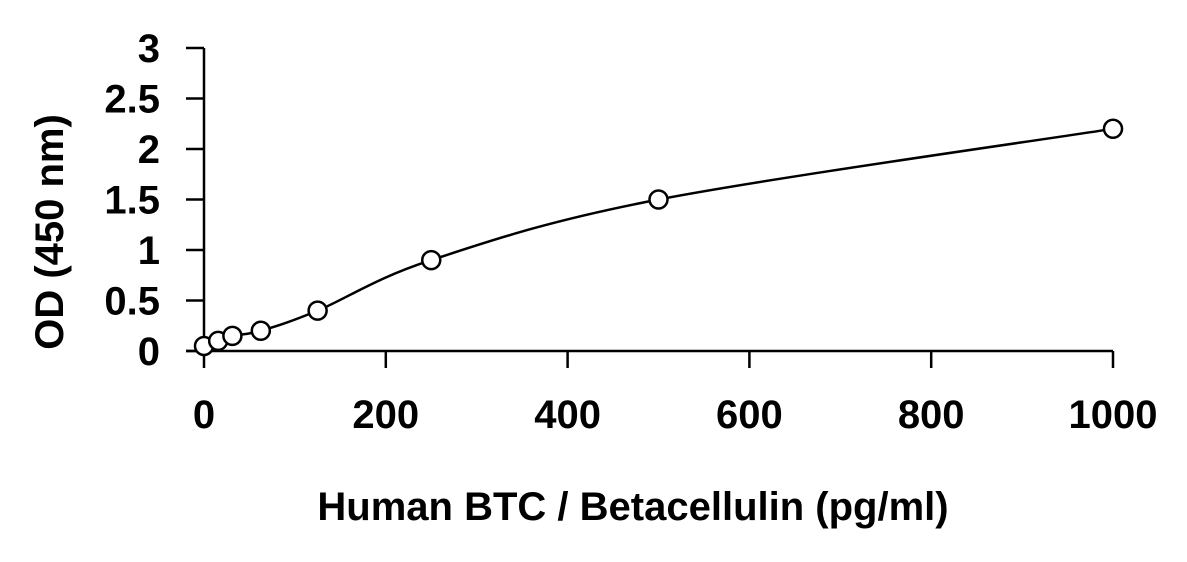 The image size is (1187, 562). I want to click on x-axis-title: Human BTC / Betacellulin (pg/ml), so click(632, 507).